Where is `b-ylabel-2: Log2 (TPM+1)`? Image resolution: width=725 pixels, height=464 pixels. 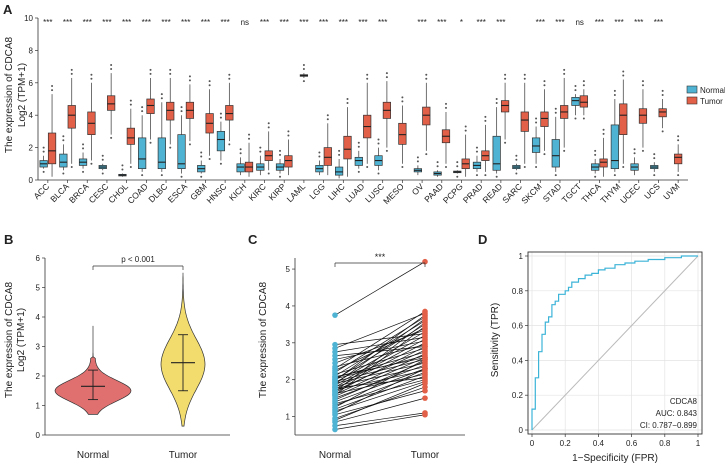 b-ylabel-2: Log2 (TPM+1) is located at coordinates (21, 340).